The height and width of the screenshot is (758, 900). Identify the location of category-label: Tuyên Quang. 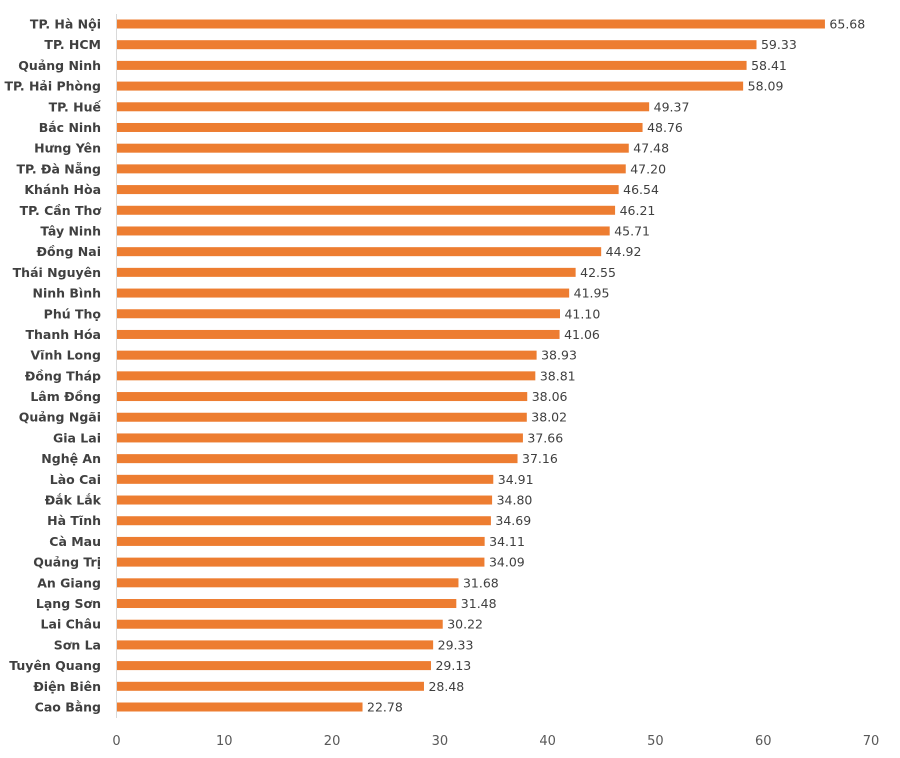
(55, 665).